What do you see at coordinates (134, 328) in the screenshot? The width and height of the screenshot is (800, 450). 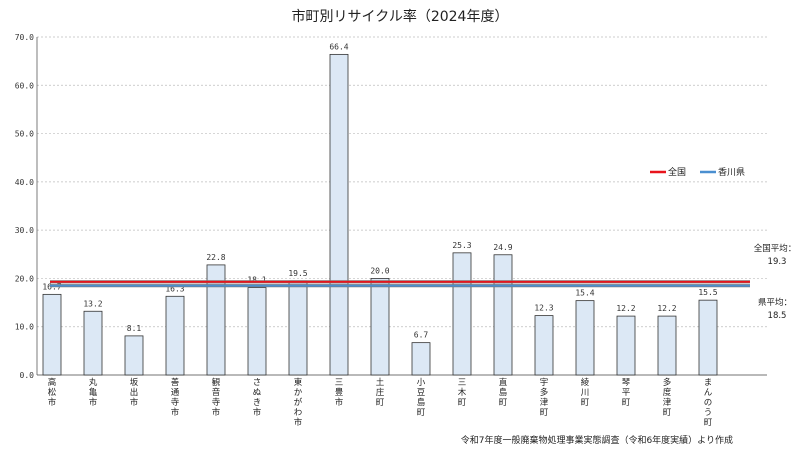 I see `bar-value-label: 8.1` at bounding box center [134, 328].